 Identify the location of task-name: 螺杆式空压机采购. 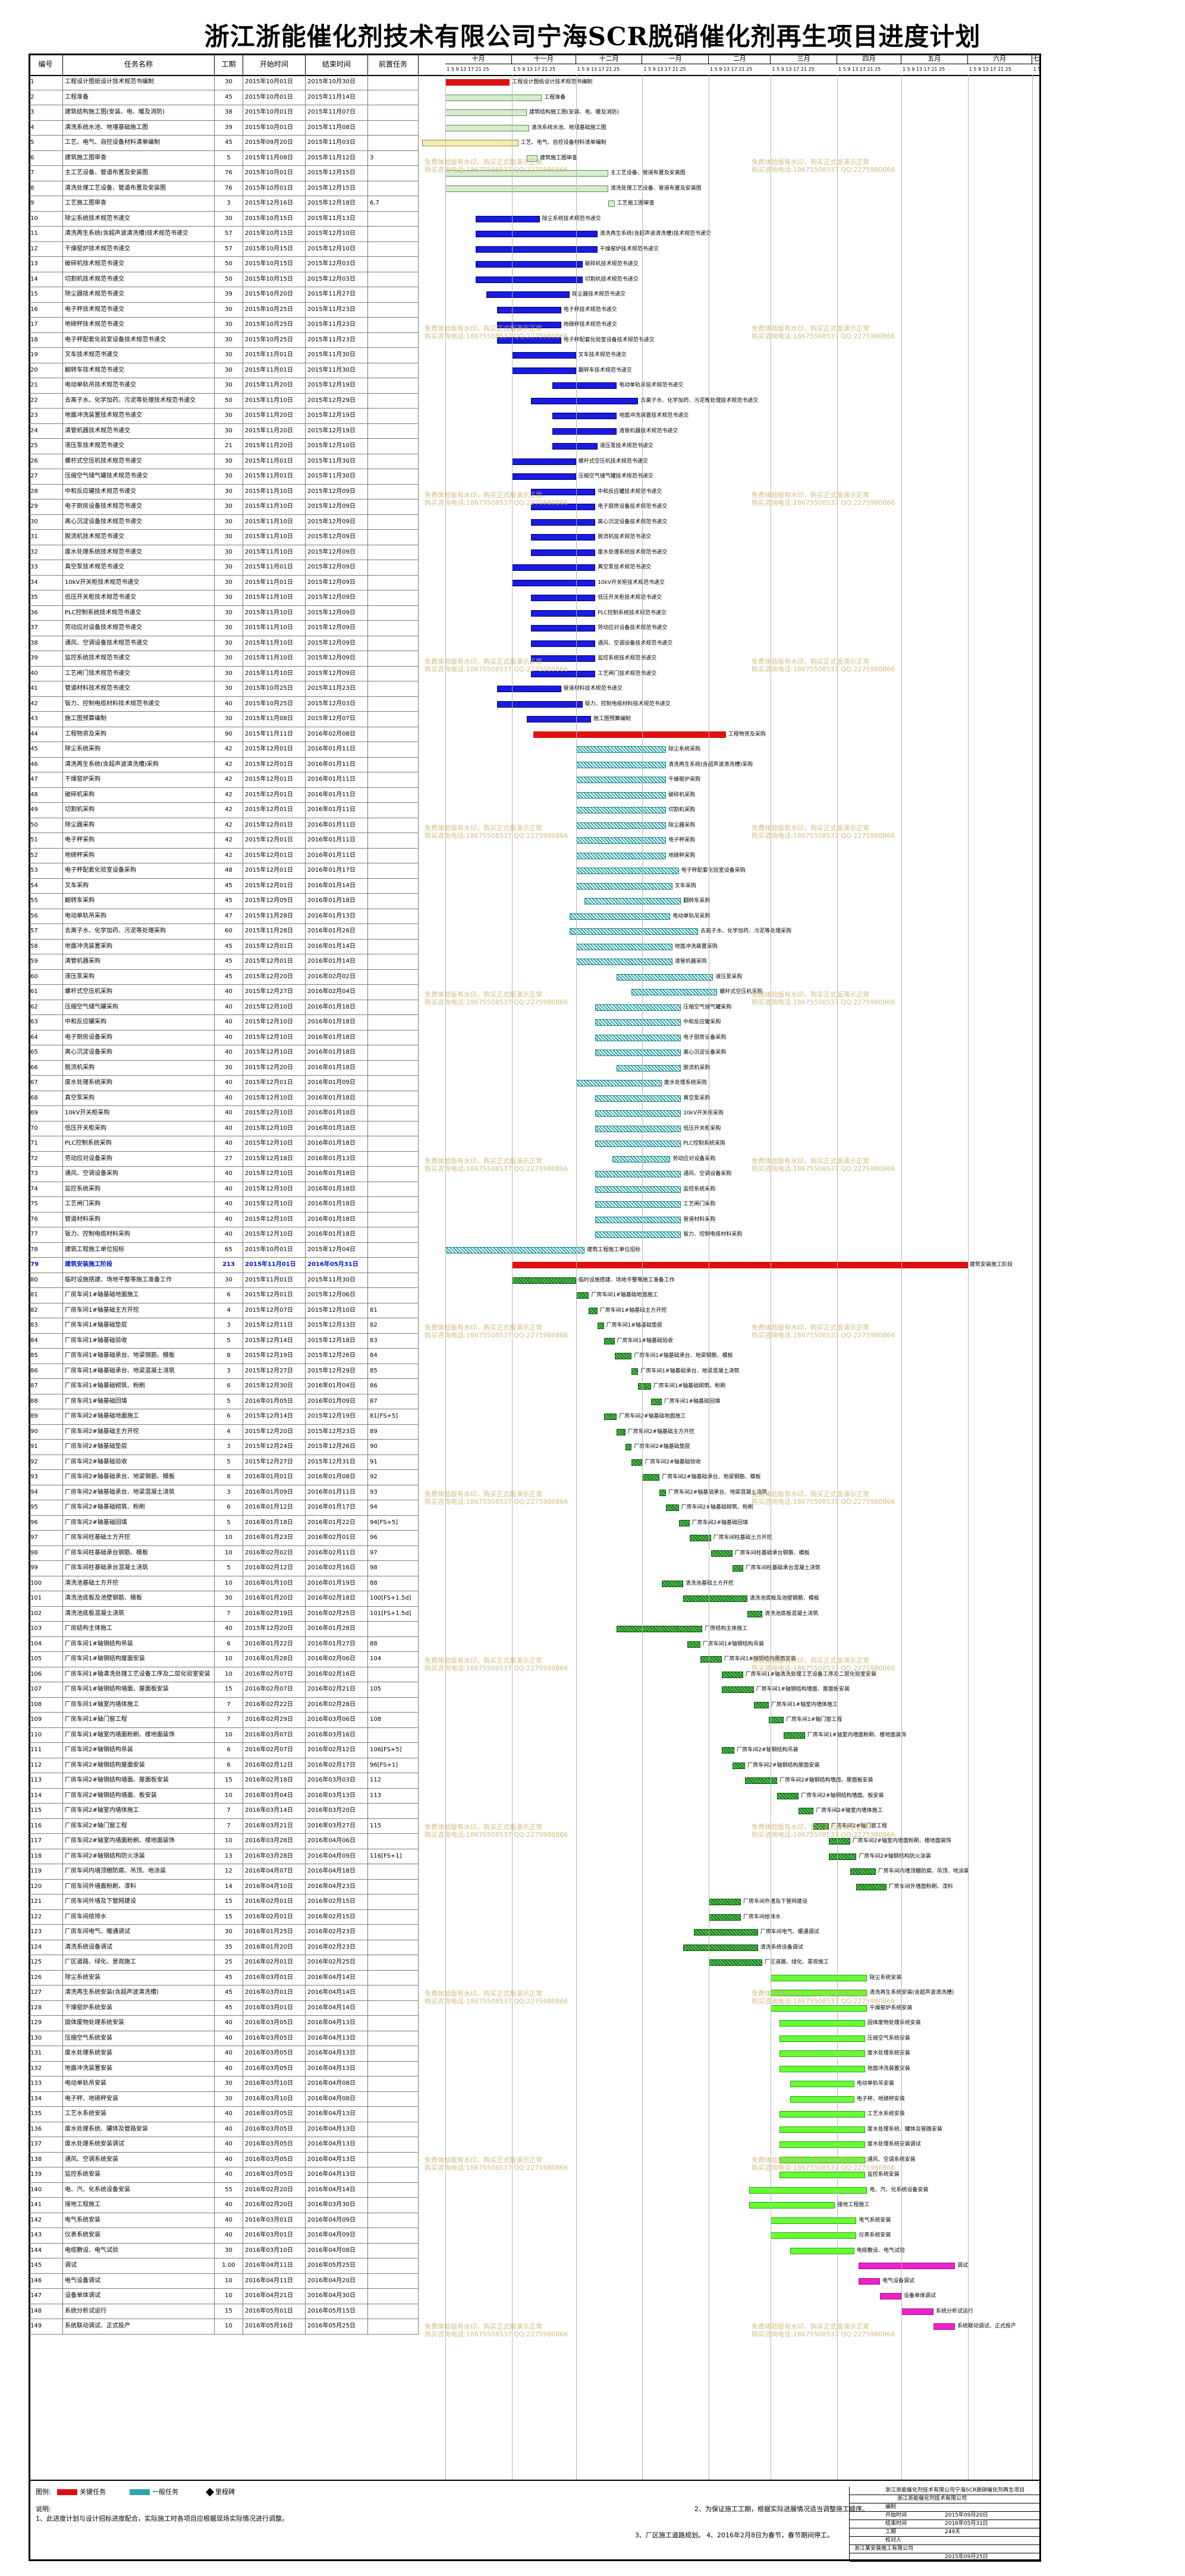
(139, 992).